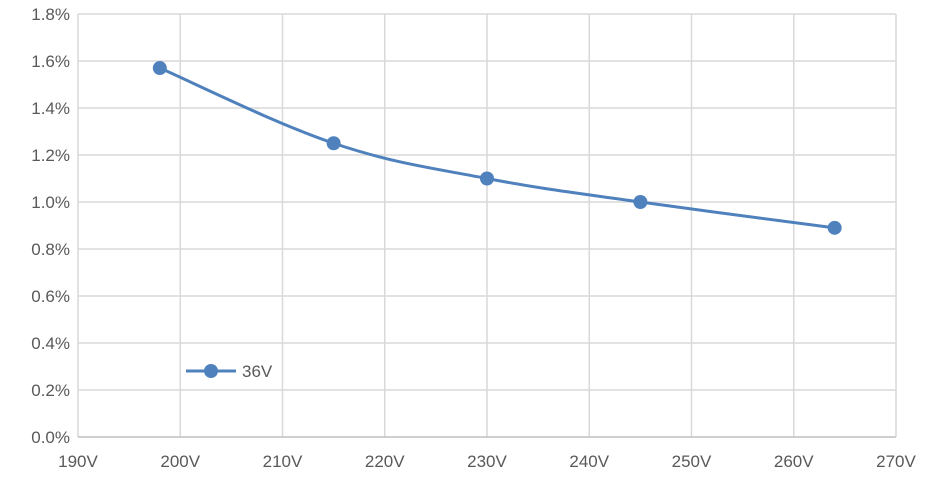  Describe the element at coordinates (50, 155) in the screenshot. I see `y-tick-label: 1.2%` at that location.